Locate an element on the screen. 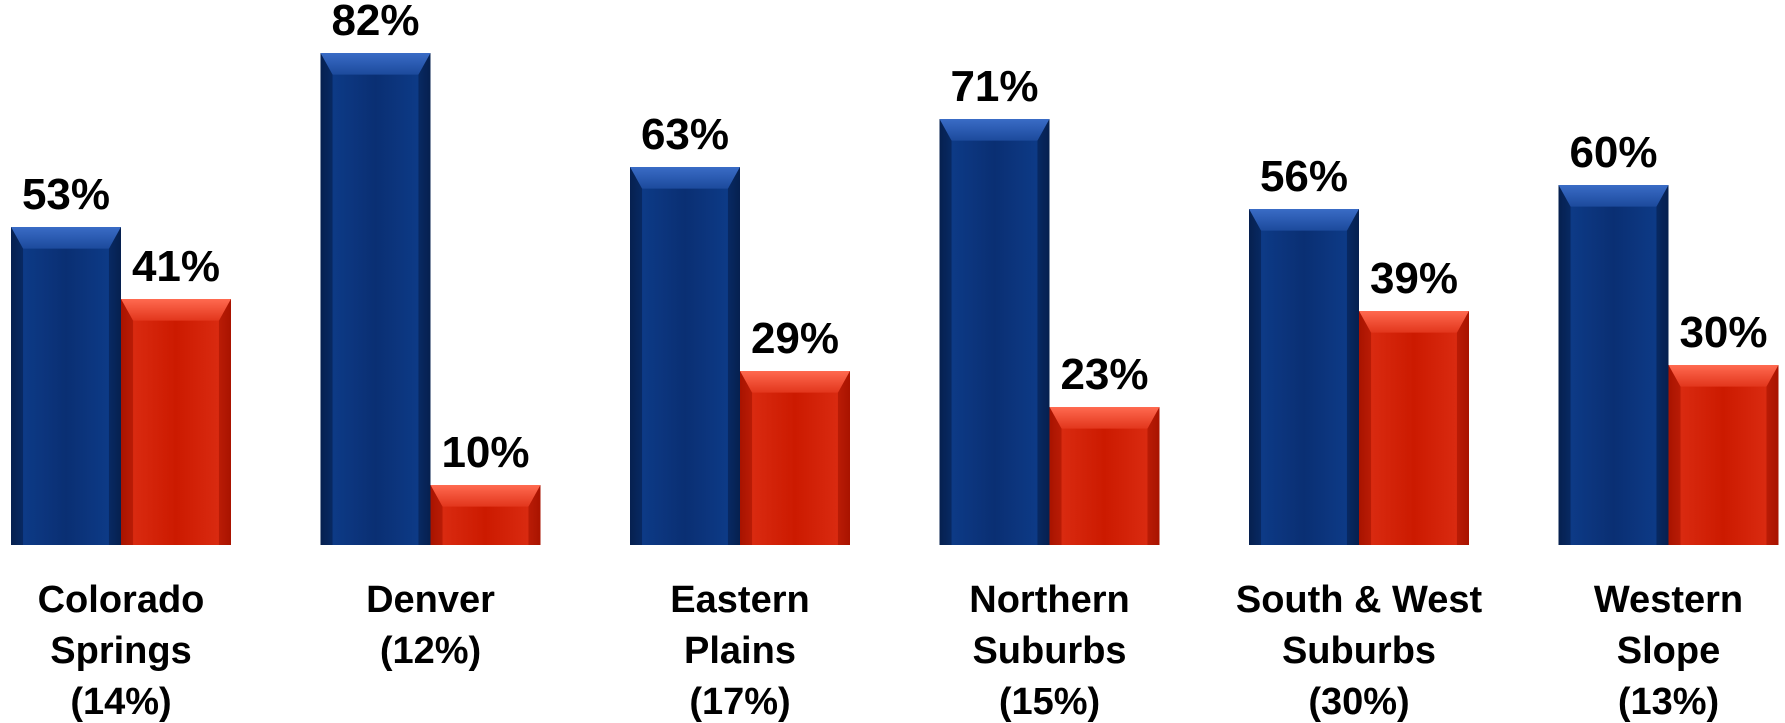  data-label-blue-1: 82% is located at coordinates (375, 22).